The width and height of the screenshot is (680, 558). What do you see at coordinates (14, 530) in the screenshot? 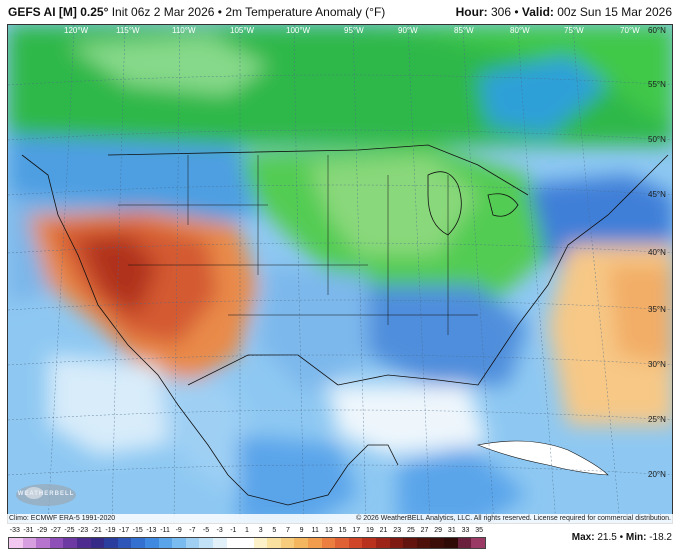
I see `scale-tick-label: -33` at bounding box center [14, 530].